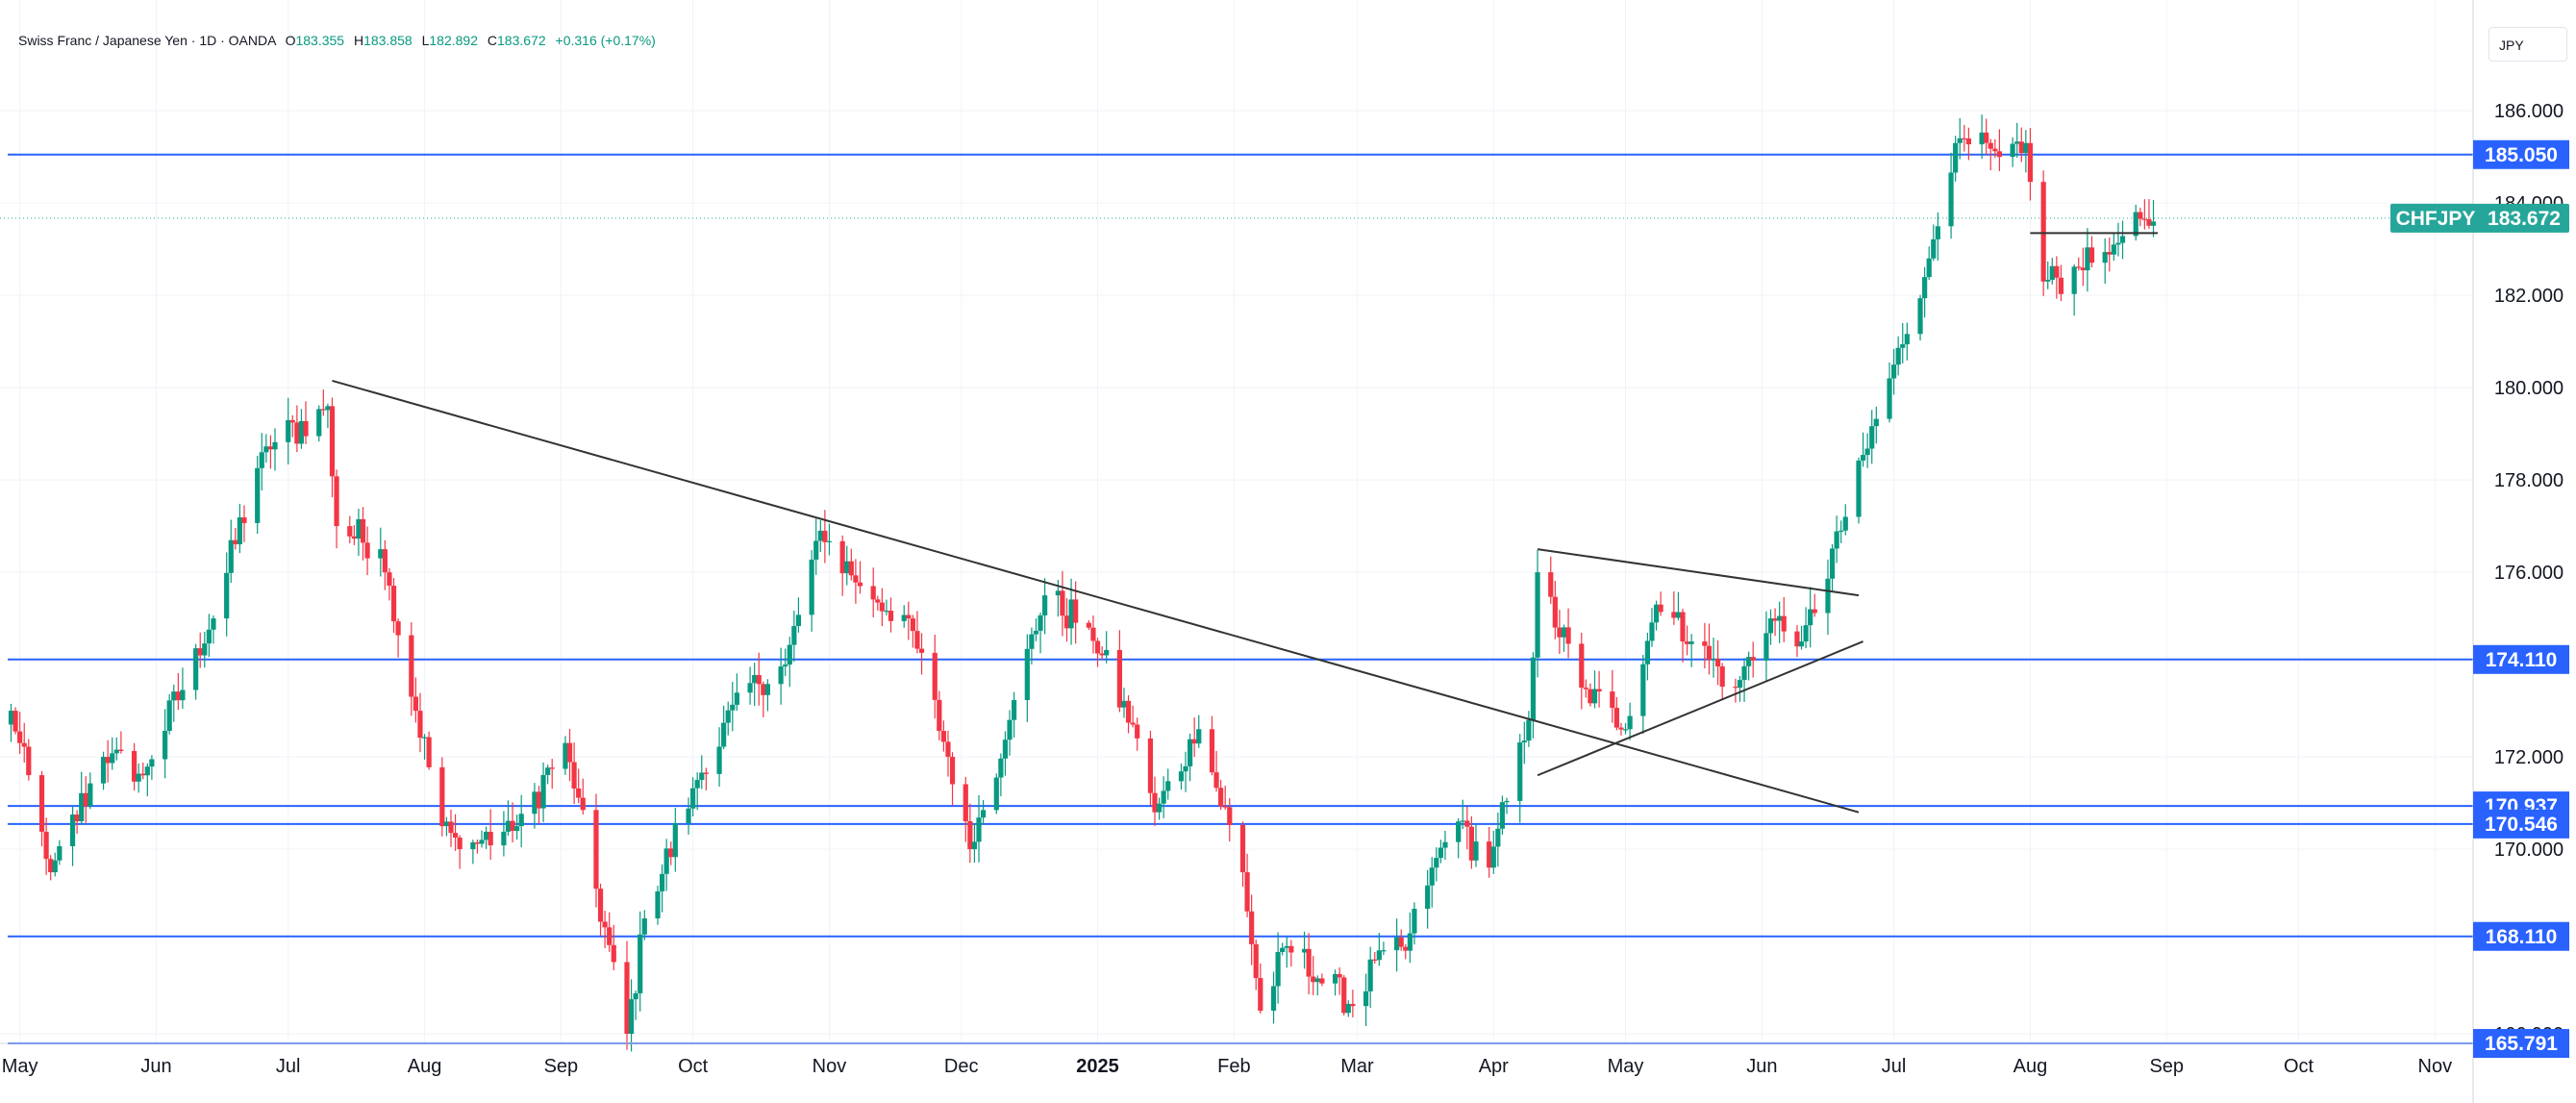 The image size is (2576, 1103). I want to click on close-value: 183.672, so click(521, 41).